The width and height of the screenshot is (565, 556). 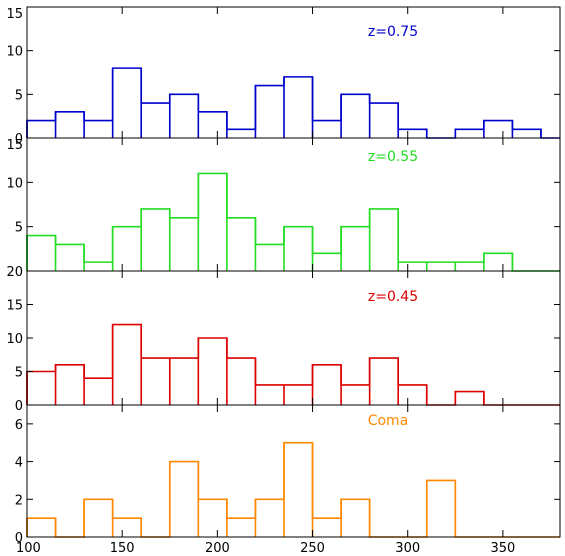 What do you see at coordinates (393, 157) in the screenshot?
I see `panel-label: z=0.55` at bounding box center [393, 157].